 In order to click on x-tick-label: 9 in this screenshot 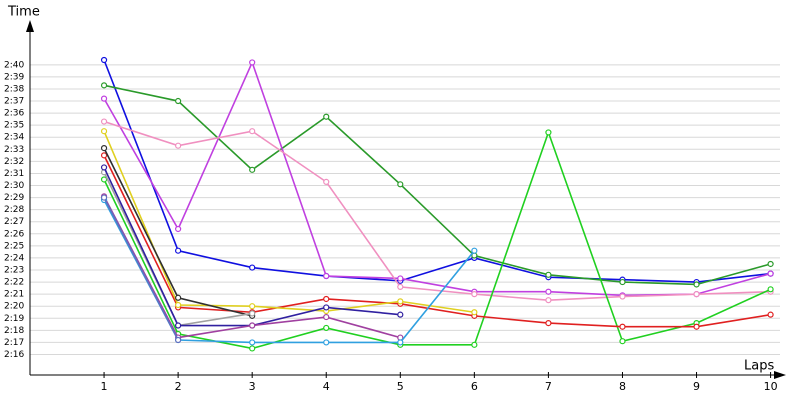, I will do `click(696, 386)`.